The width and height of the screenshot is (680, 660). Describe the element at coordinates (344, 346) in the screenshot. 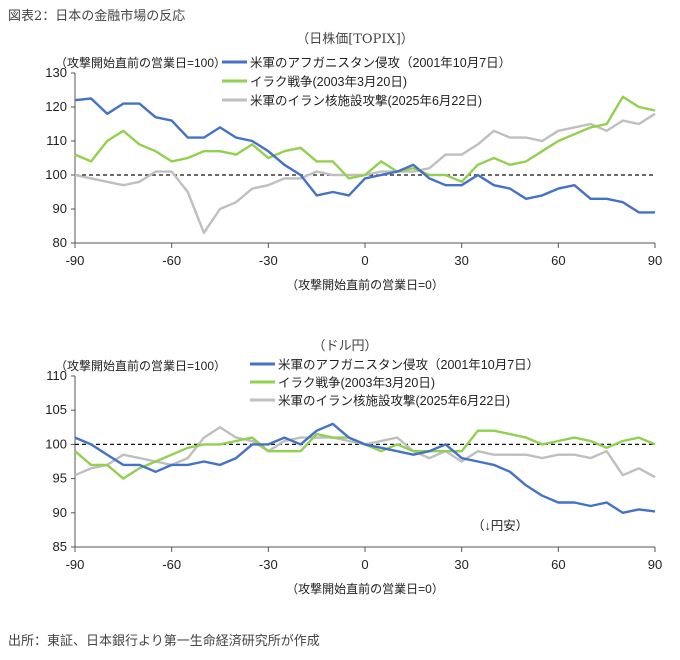

I see `chart-title: （ドル円）` at that location.